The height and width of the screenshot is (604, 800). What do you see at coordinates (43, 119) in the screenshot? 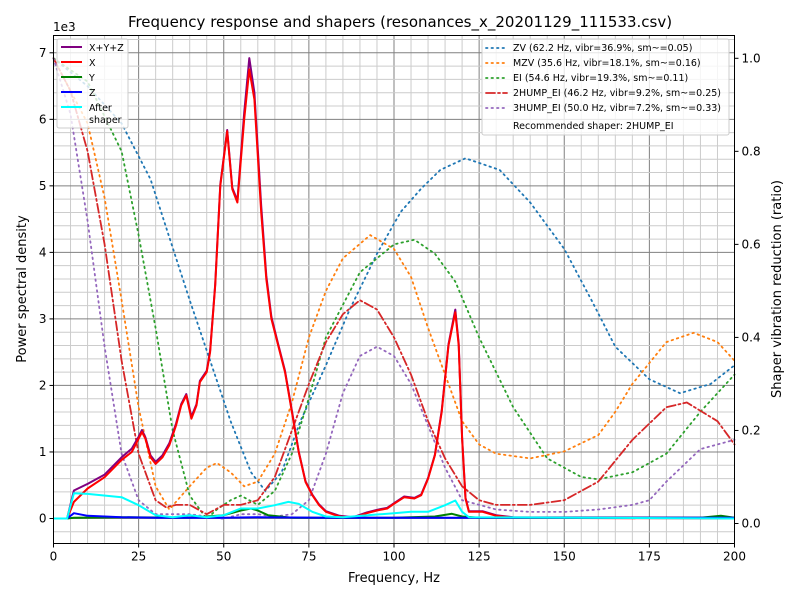
I see `y-tick-label: 6` at bounding box center [43, 119].